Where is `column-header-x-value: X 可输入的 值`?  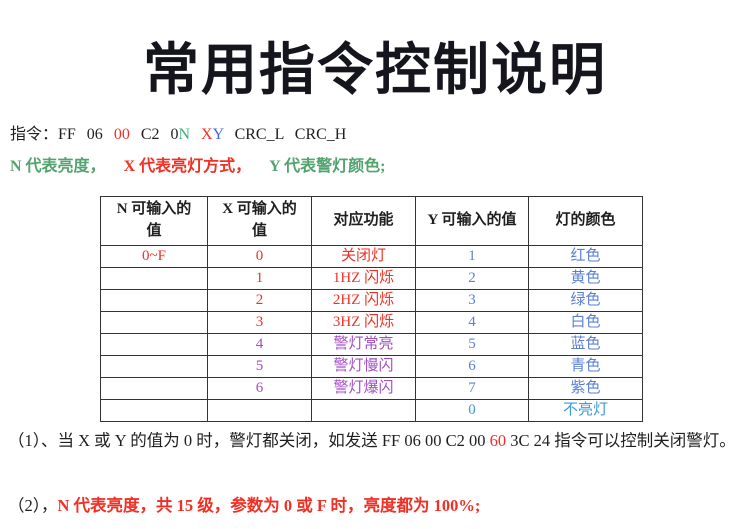
column-header-x-value: X 可输入的 值 is located at coordinates (259, 221).